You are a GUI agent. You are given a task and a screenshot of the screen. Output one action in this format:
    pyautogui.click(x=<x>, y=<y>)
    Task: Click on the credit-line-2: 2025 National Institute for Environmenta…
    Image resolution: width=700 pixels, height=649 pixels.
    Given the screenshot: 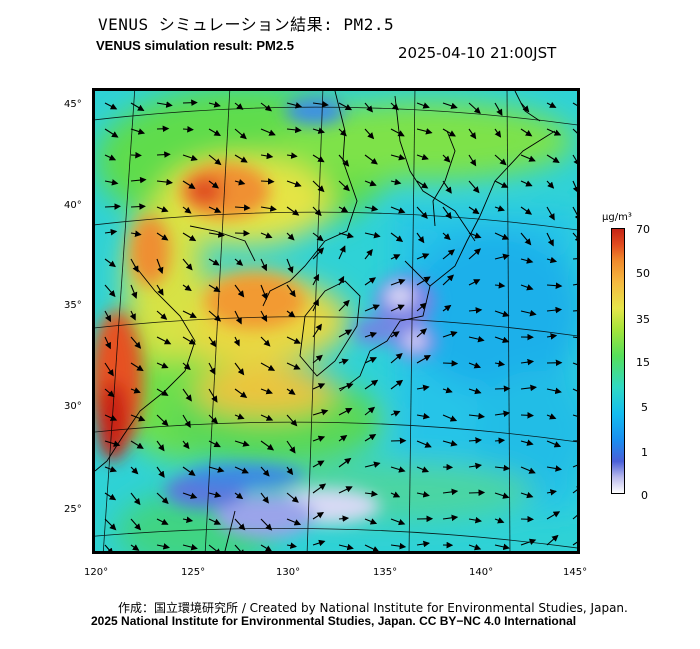 What is the action you would take?
    pyautogui.click(x=334, y=621)
    